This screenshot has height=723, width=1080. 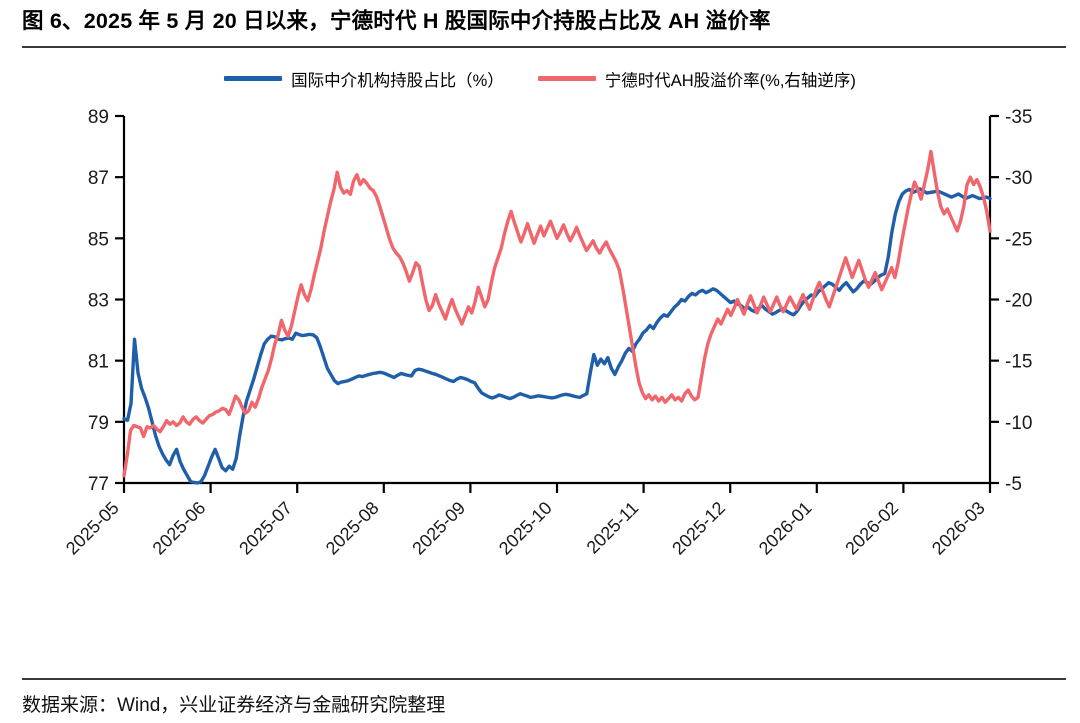 What do you see at coordinates (1018, 178) in the screenshot?
I see `svg-text: -30` at bounding box center [1018, 178].